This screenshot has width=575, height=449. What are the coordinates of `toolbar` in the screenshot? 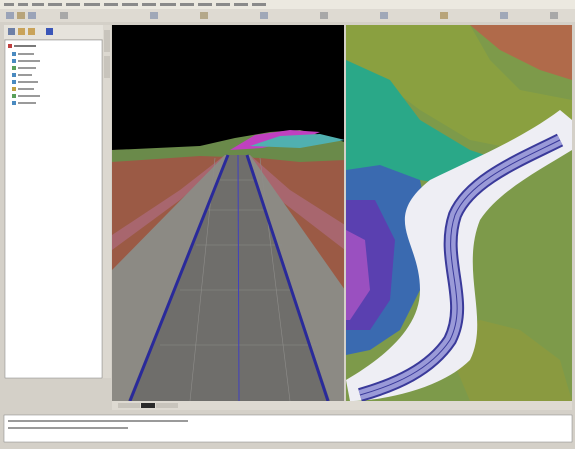 It's located at (287, 15).